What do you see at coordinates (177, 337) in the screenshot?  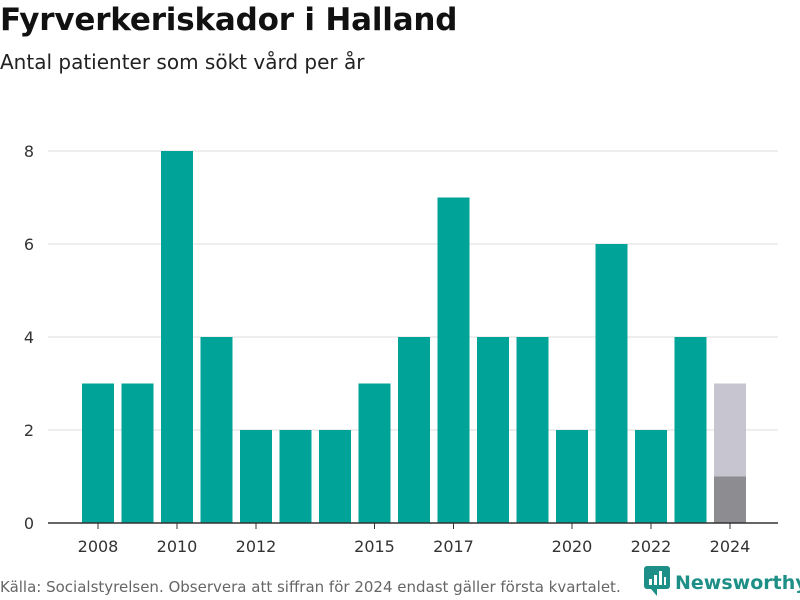 I see `bar-2010` at bounding box center [177, 337].